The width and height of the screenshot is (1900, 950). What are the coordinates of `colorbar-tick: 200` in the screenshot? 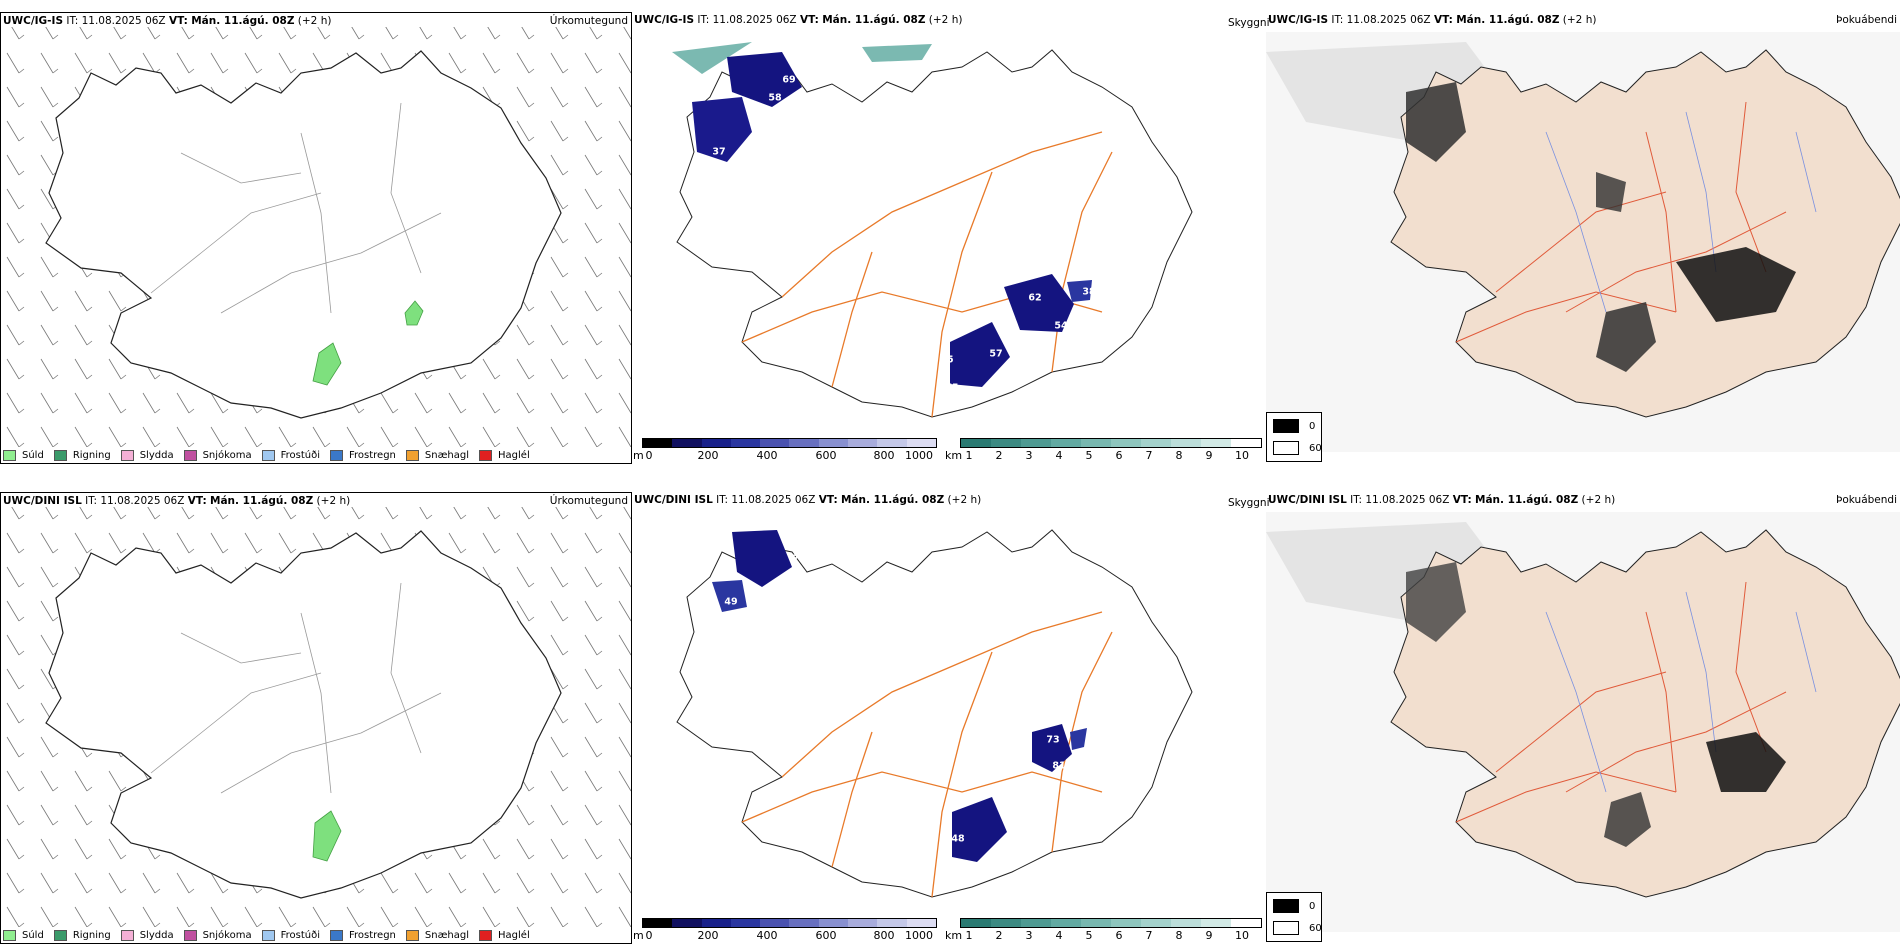 It's located at (708, 455).